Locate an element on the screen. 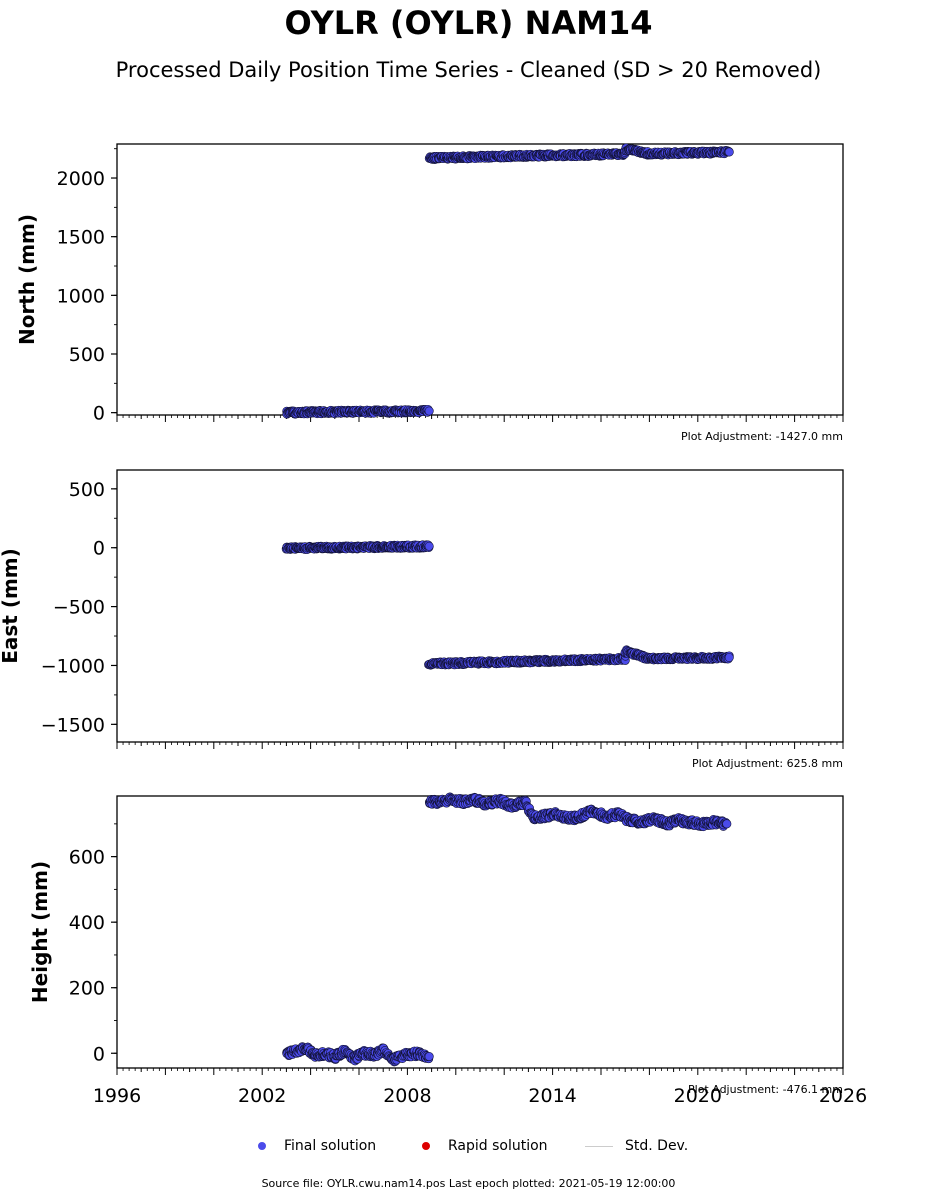 The height and width of the screenshot is (1200, 937). panel-1-adjustment: Plot Adjustment: 625.8 mm is located at coordinates (767, 763).